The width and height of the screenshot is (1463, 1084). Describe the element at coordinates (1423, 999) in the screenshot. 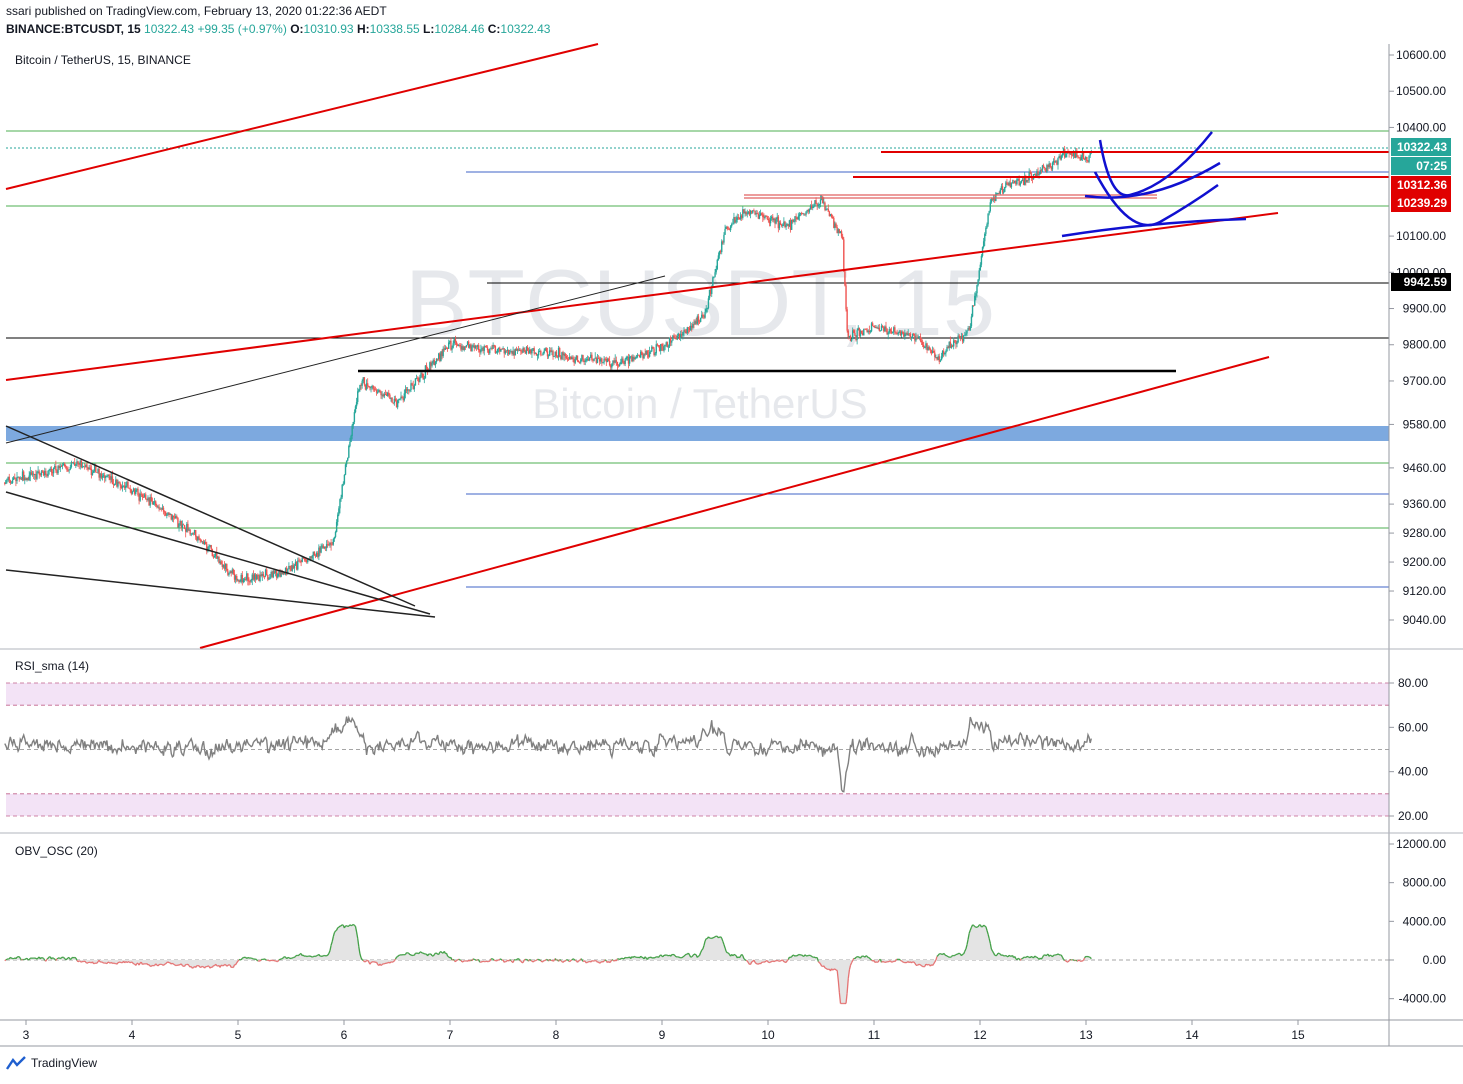

I see `obv-tick-label: -4000.00` at that location.